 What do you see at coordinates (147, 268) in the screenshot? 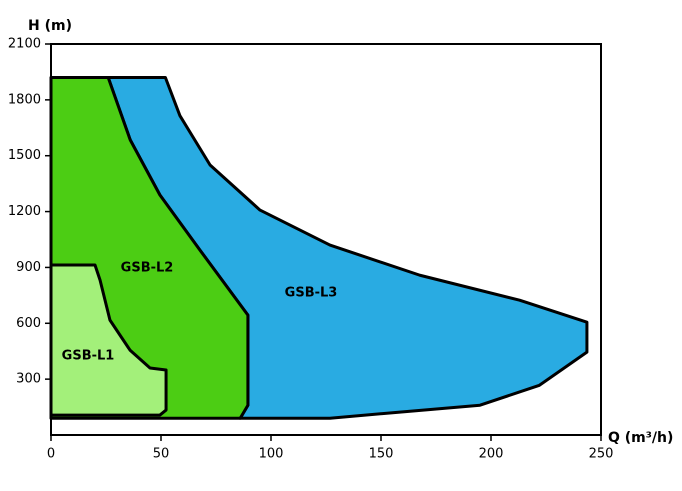
I see `region-label: GSB-L2` at bounding box center [147, 268].